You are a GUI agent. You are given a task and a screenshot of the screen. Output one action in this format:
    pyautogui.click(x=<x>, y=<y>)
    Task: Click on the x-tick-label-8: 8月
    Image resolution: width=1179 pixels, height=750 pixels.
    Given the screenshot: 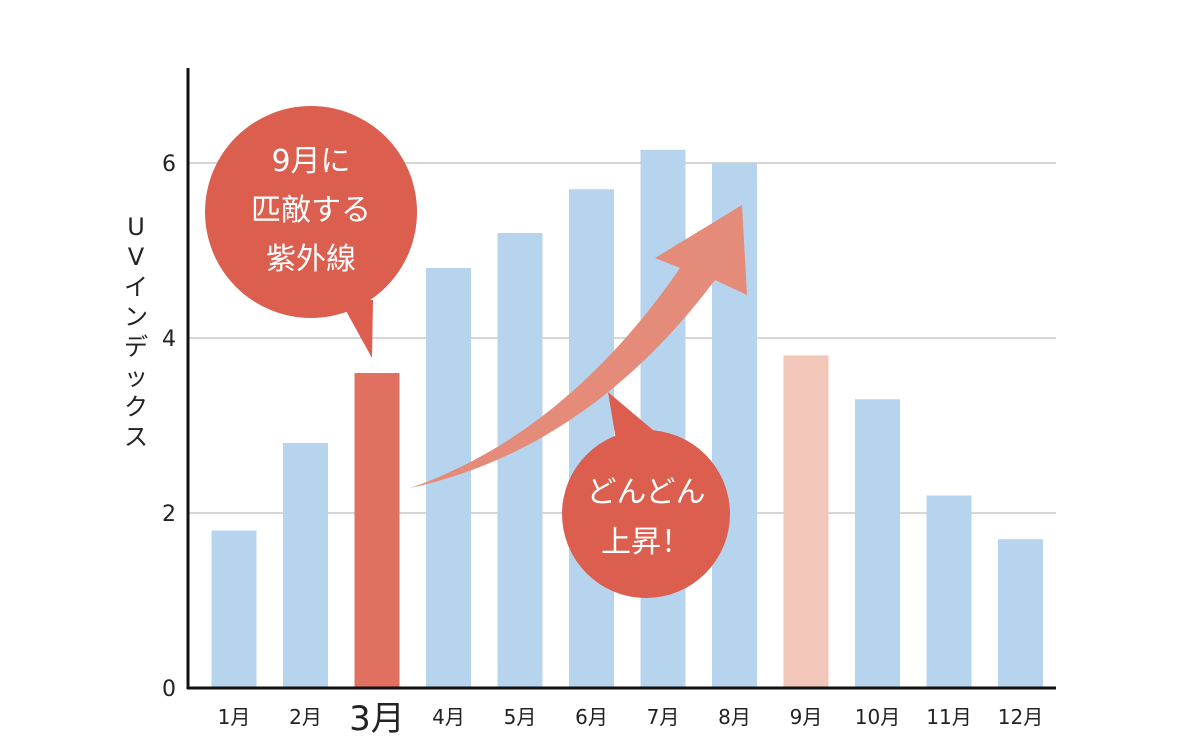 What is the action you would take?
    pyautogui.click(x=734, y=717)
    